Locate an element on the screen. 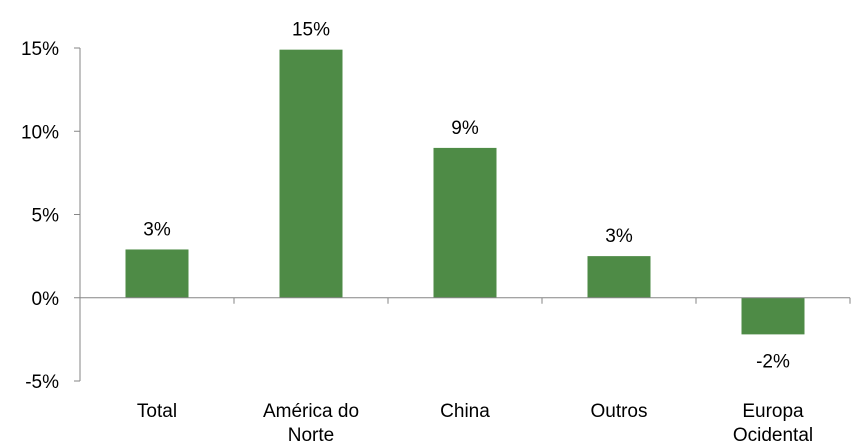 The height and width of the screenshot is (448, 856). data-label: 15% is located at coordinates (311, 30).